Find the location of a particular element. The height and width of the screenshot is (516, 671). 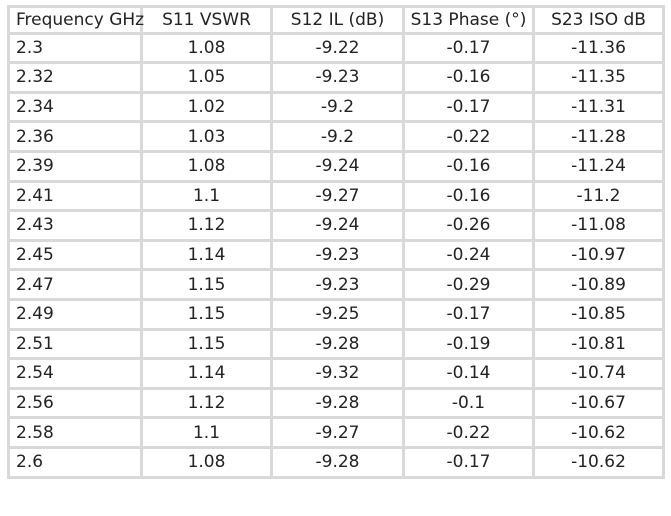

cell-frequency: 2.41 is located at coordinates (75, 197).